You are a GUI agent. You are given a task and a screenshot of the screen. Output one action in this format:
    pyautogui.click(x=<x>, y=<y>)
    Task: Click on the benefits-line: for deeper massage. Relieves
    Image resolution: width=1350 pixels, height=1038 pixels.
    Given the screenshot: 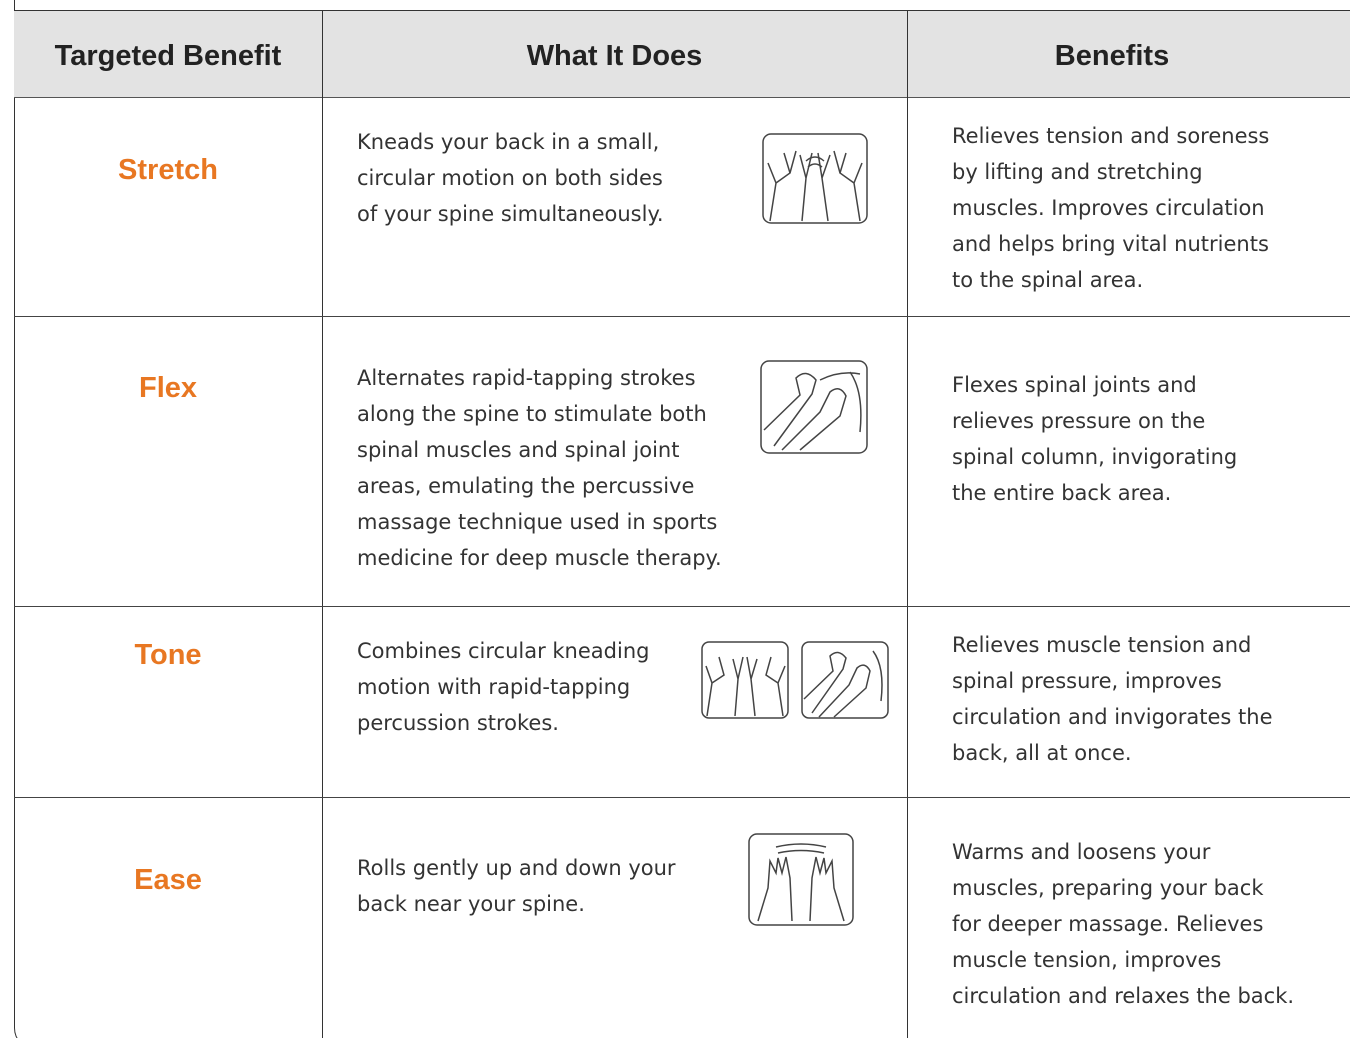 What is the action you would take?
    pyautogui.click(x=1108, y=924)
    